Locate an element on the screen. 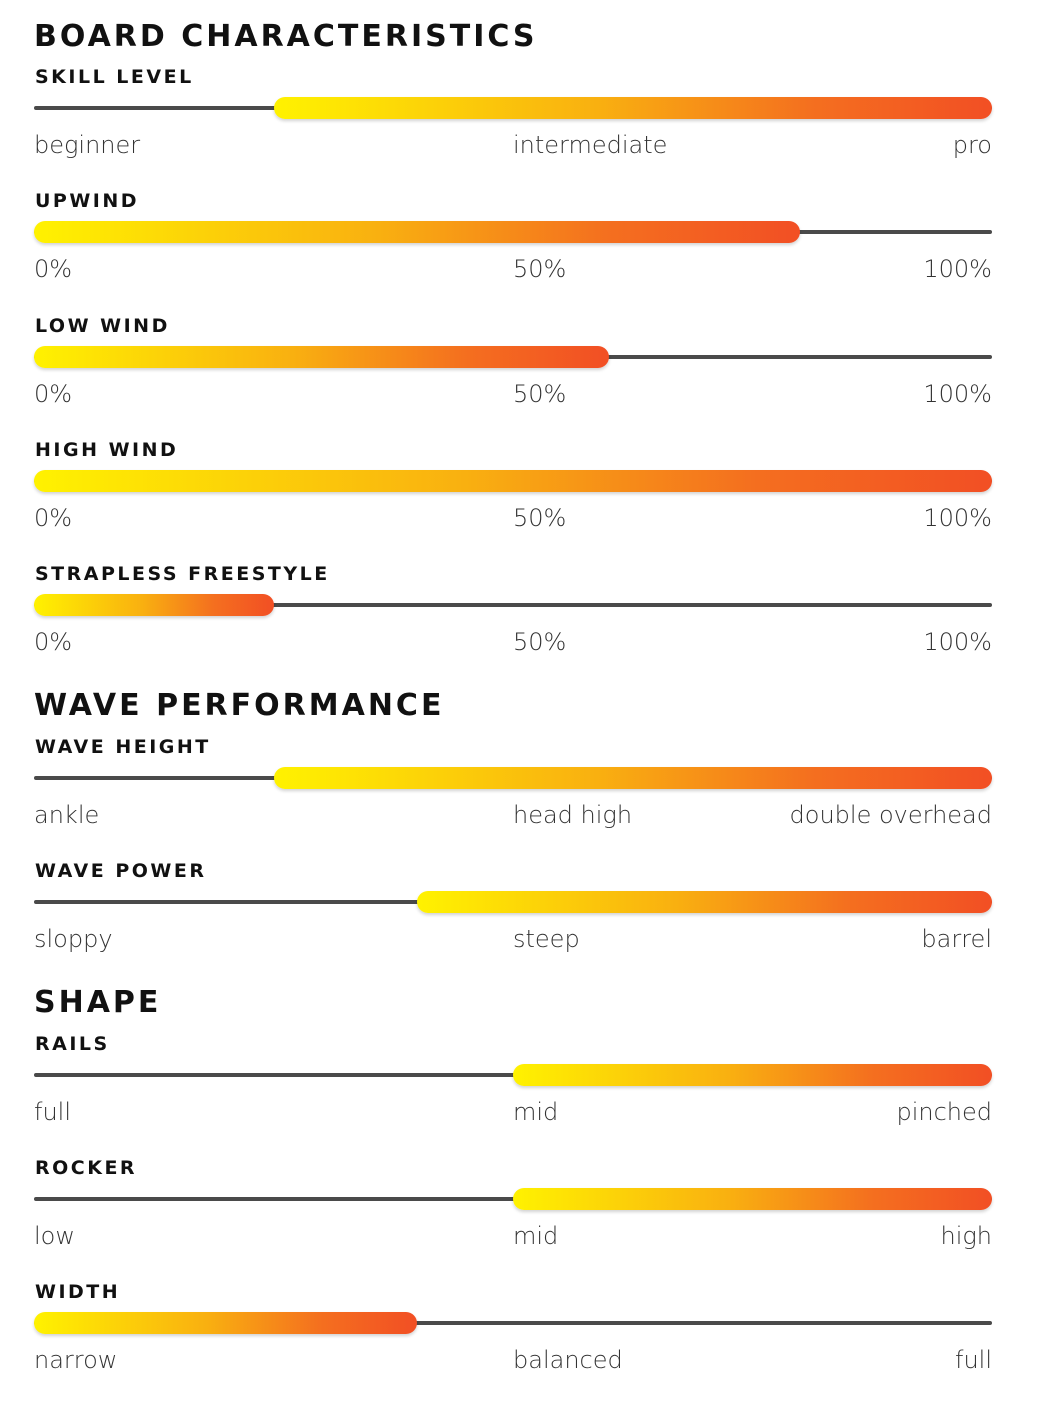  scale-label-high: pro is located at coordinates (972, 145).